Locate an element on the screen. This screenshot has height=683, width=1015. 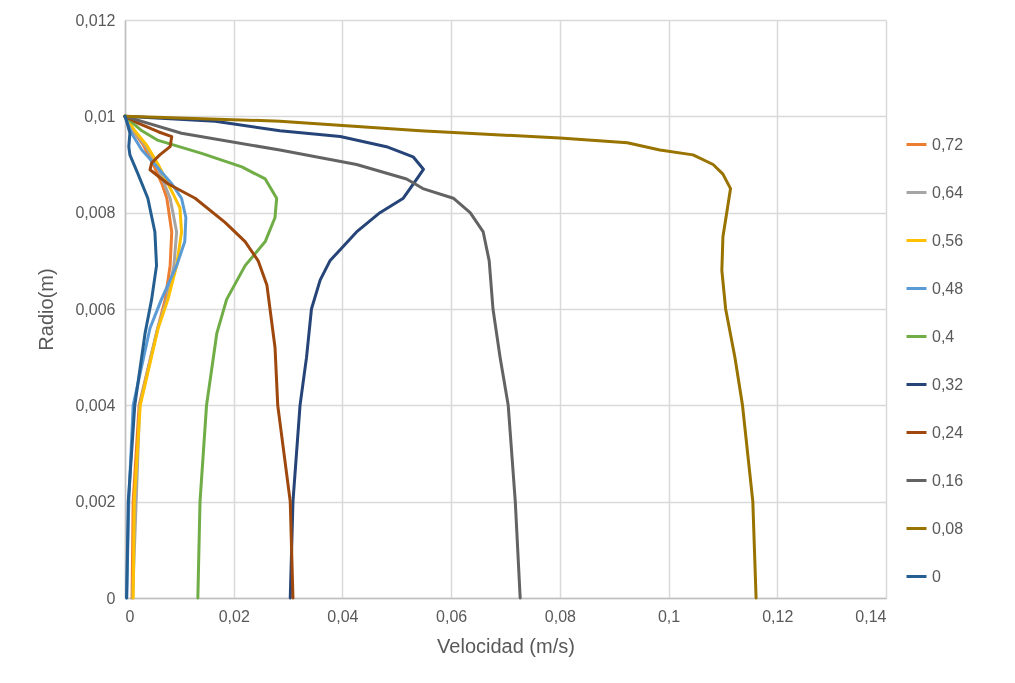
x-tick-label: 0 is located at coordinates (130, 616).